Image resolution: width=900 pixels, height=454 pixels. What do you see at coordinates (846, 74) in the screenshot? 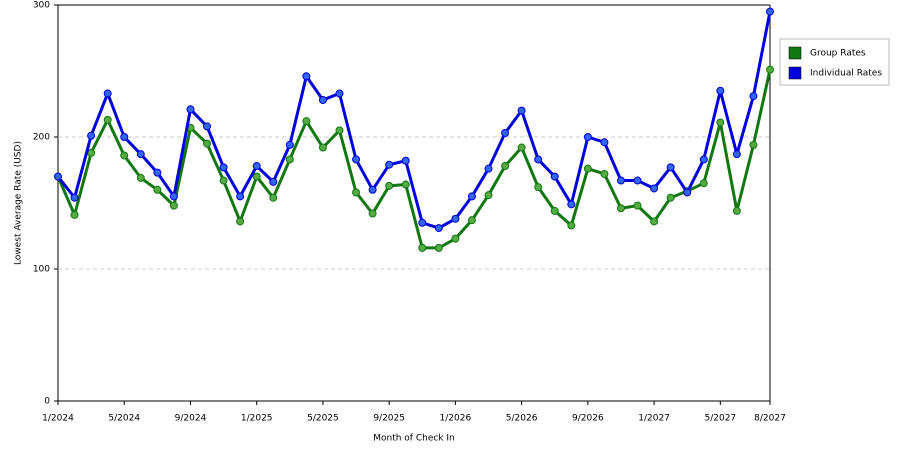
I see `legend-label: Individual Rates` at bounding box center [846, 74].